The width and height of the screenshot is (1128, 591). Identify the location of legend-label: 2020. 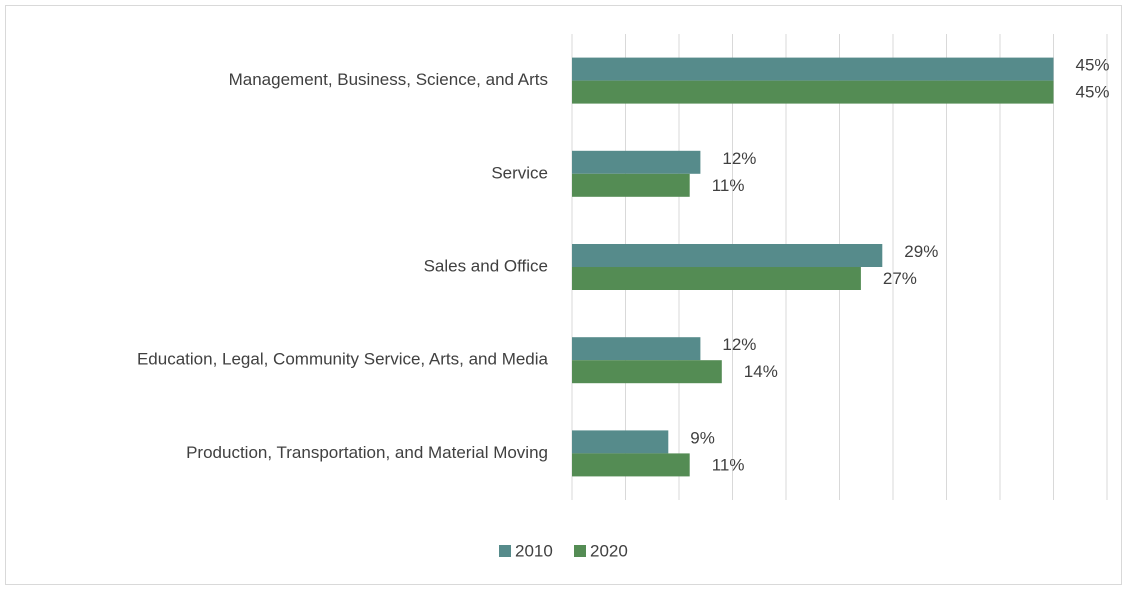
(609, 550).